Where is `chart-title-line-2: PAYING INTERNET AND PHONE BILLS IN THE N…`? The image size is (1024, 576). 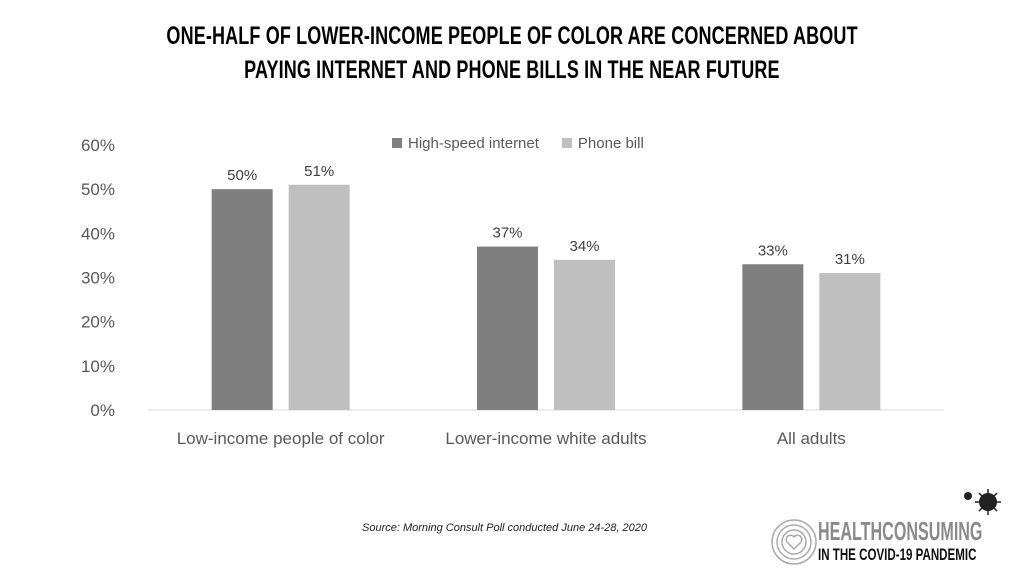 chart-title-line-2: PAYING INTERNET AND PHONE BILLS IN THE N… is located at coordinates (512, 70).